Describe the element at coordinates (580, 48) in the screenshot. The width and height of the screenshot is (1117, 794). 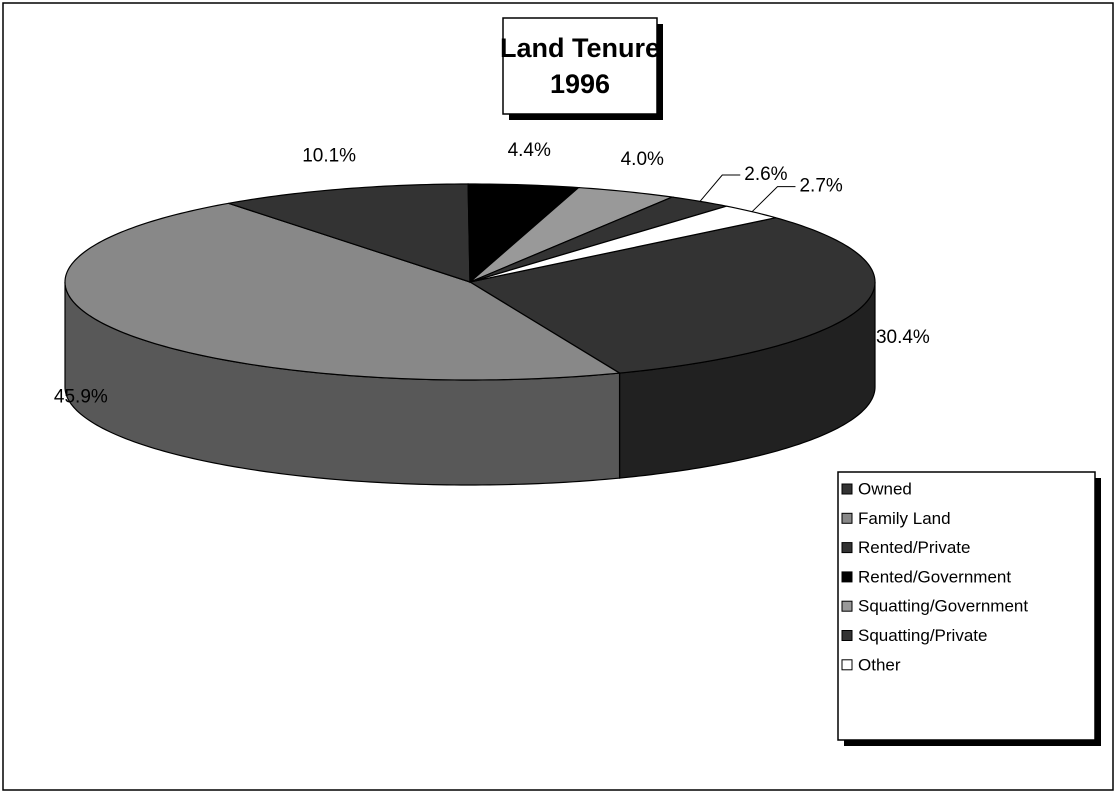
I see `chart-title: Land Tenure` at that location.